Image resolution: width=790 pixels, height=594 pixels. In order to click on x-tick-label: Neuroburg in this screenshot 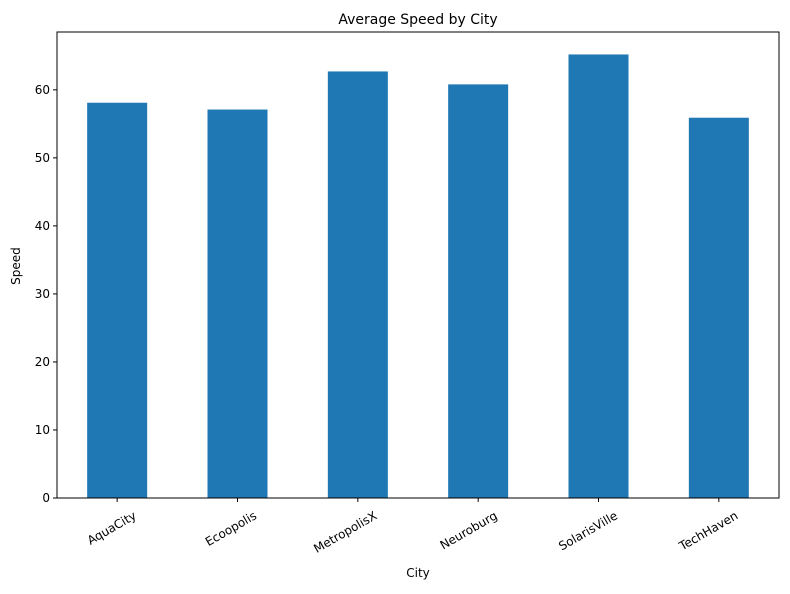, I will do `click(469, 530)`.